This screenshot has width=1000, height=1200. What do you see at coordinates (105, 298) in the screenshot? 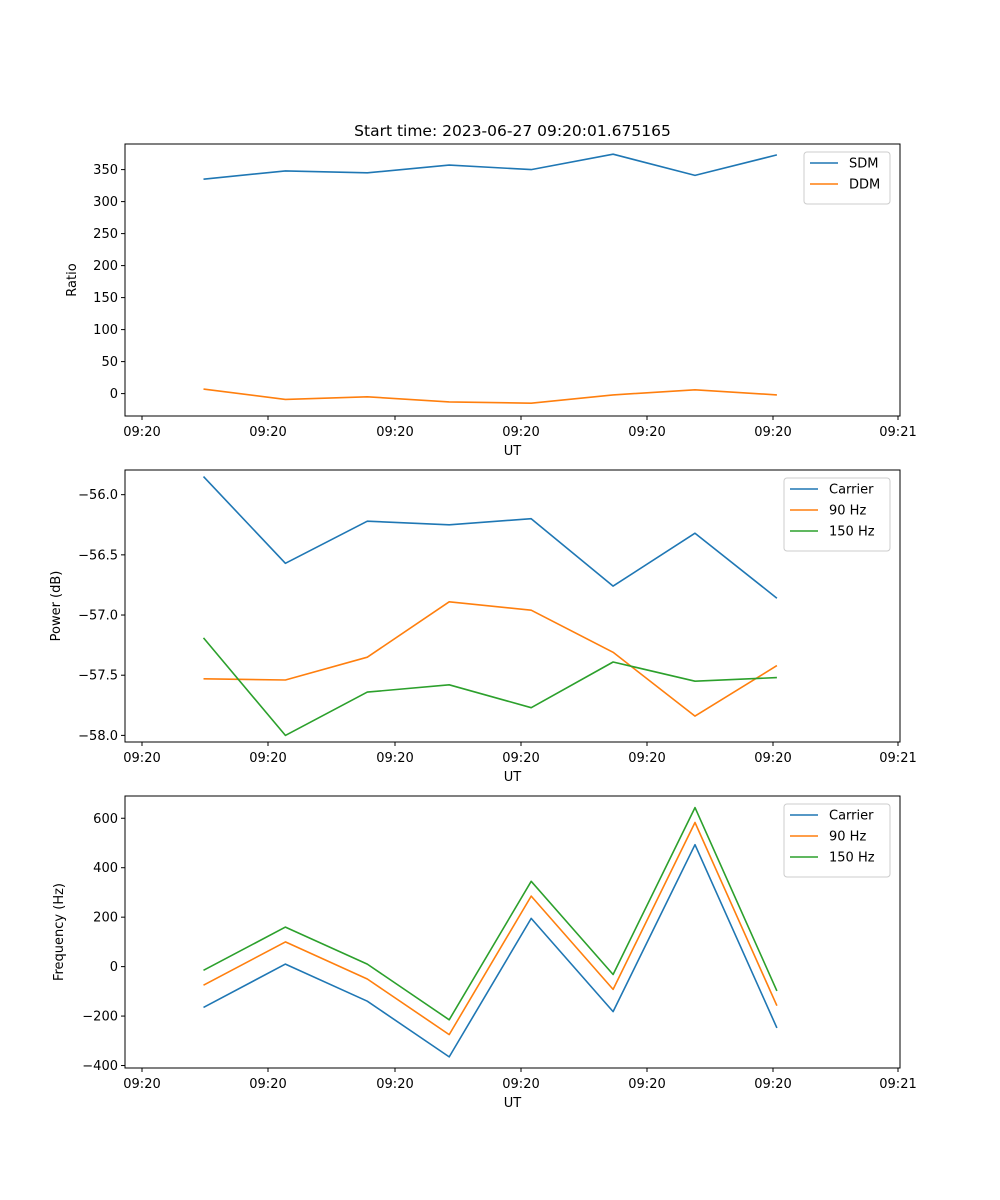
I see `y-tick-label: 150` at bounding box center [105, 298].